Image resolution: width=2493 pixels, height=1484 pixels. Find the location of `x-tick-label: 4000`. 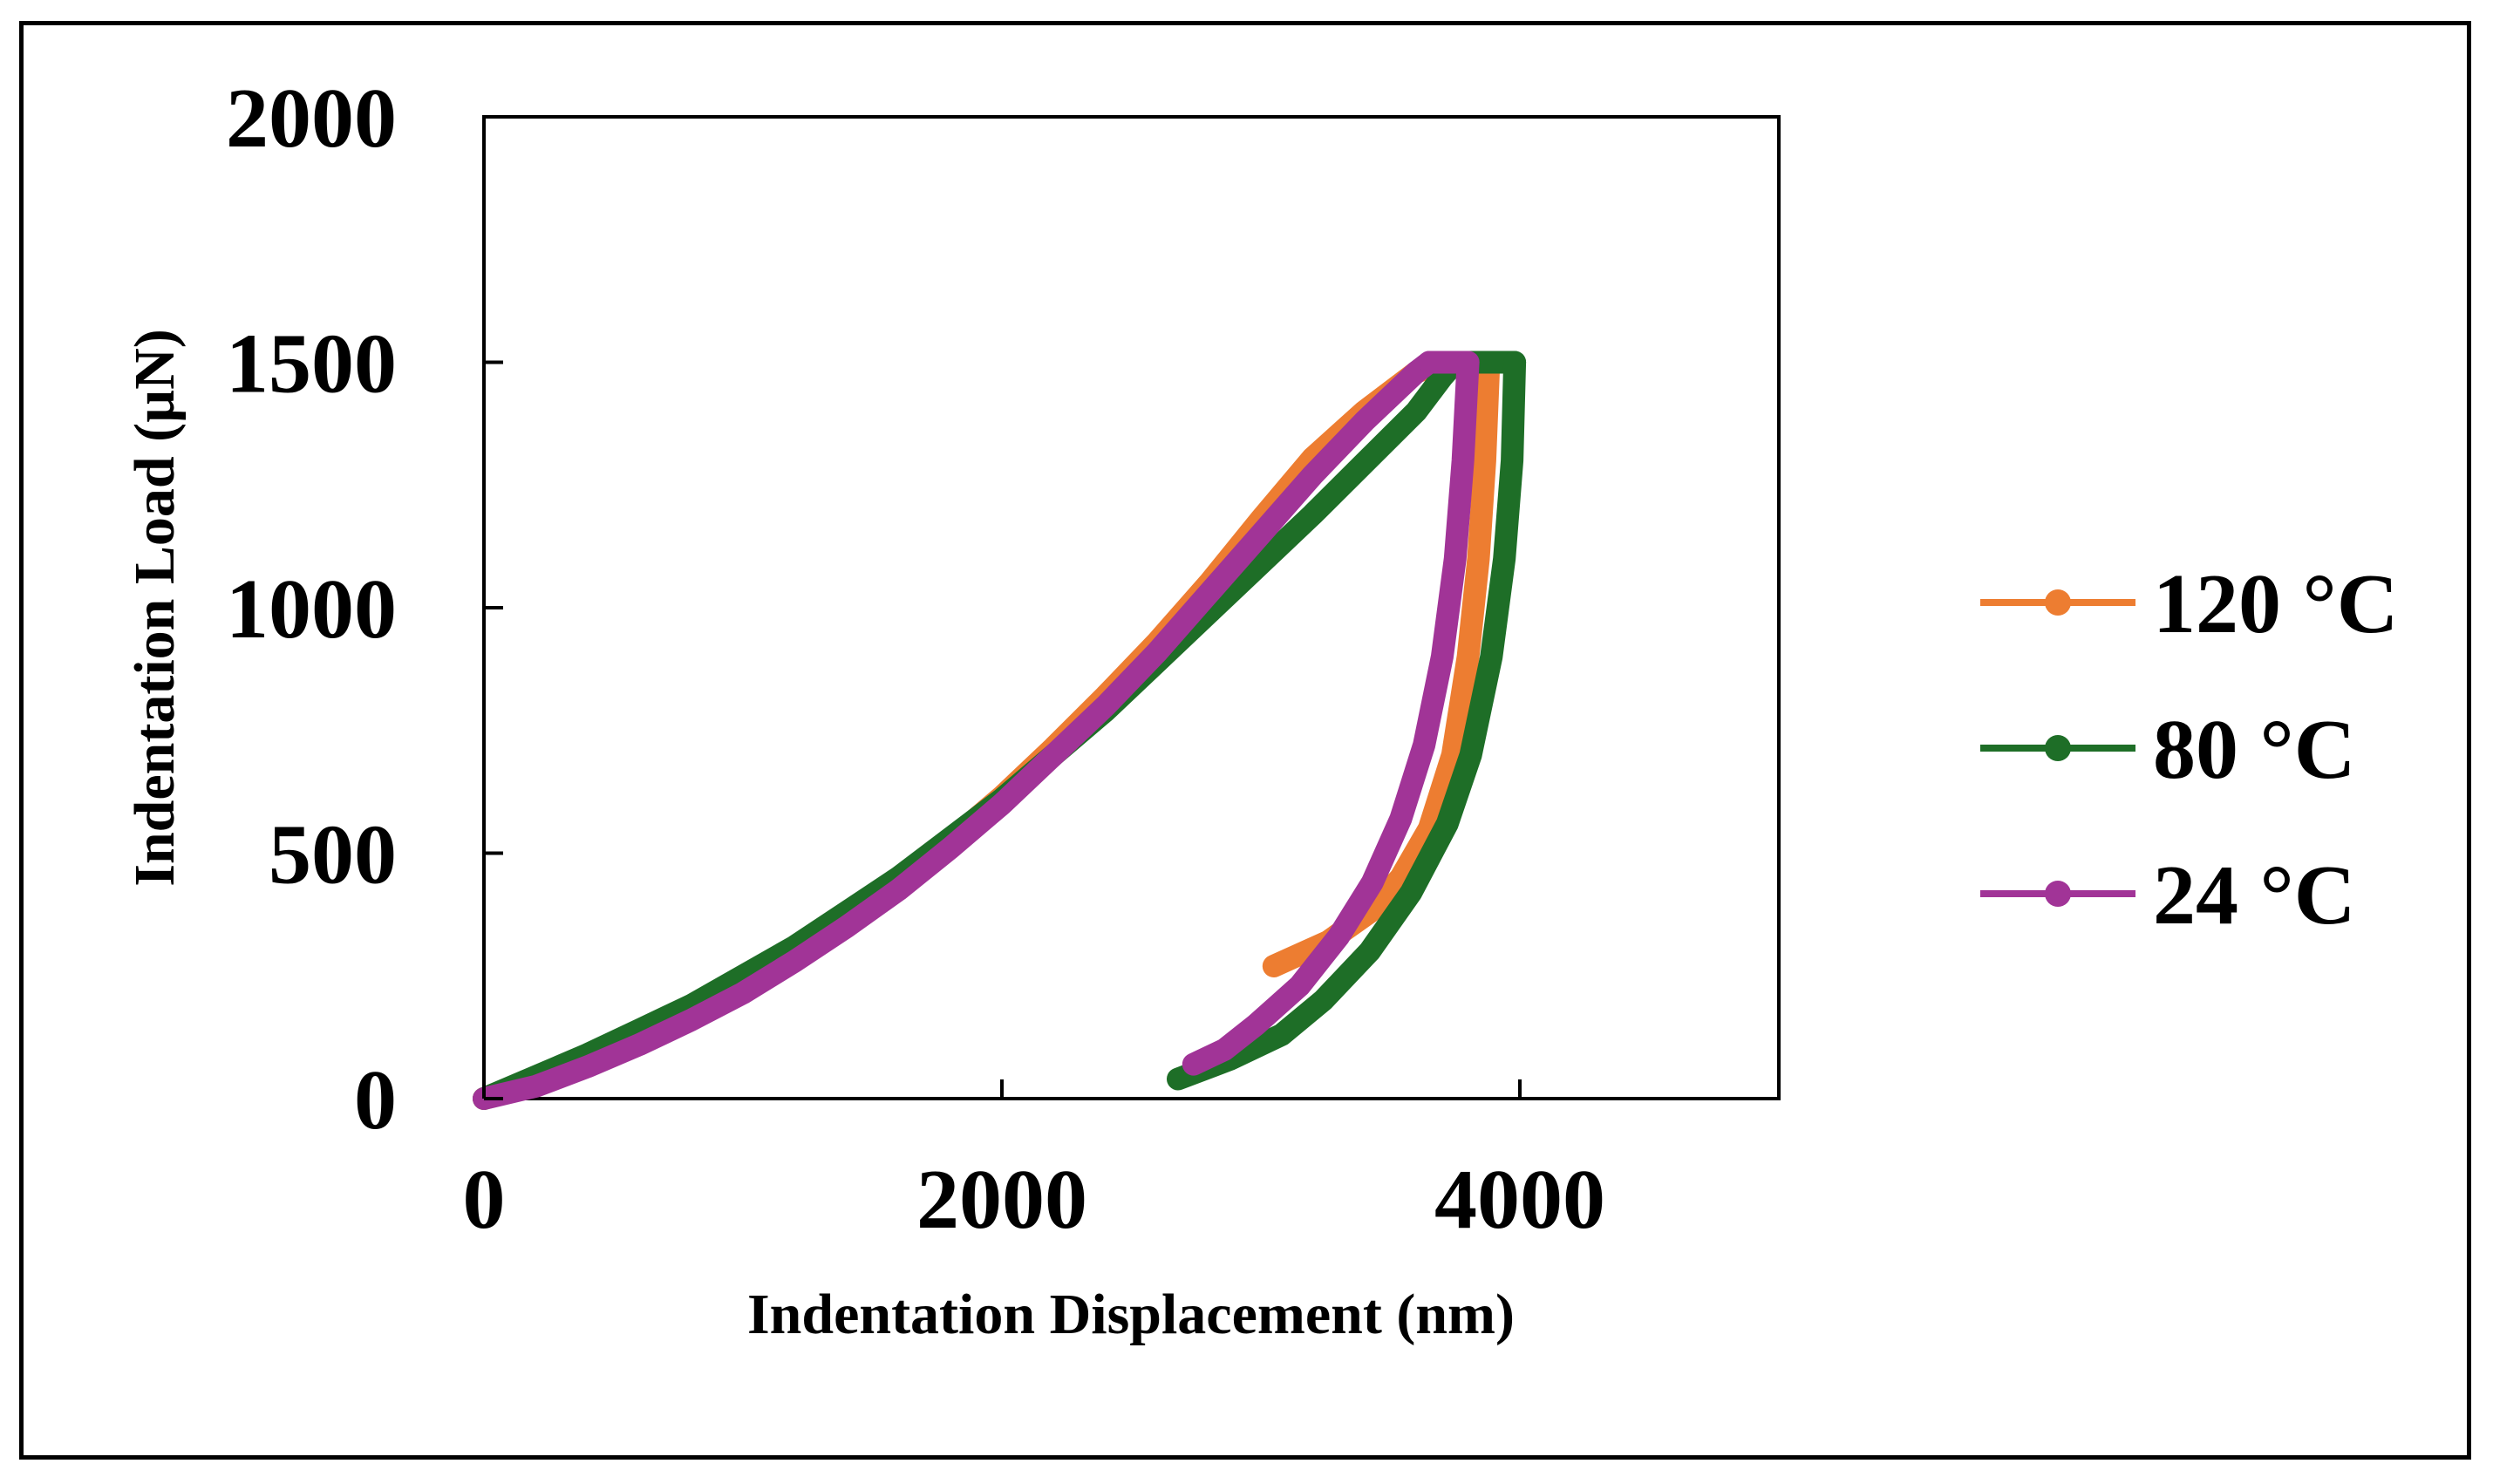

x-tick-label: 4000 is located at coordinates (1519, 1200).